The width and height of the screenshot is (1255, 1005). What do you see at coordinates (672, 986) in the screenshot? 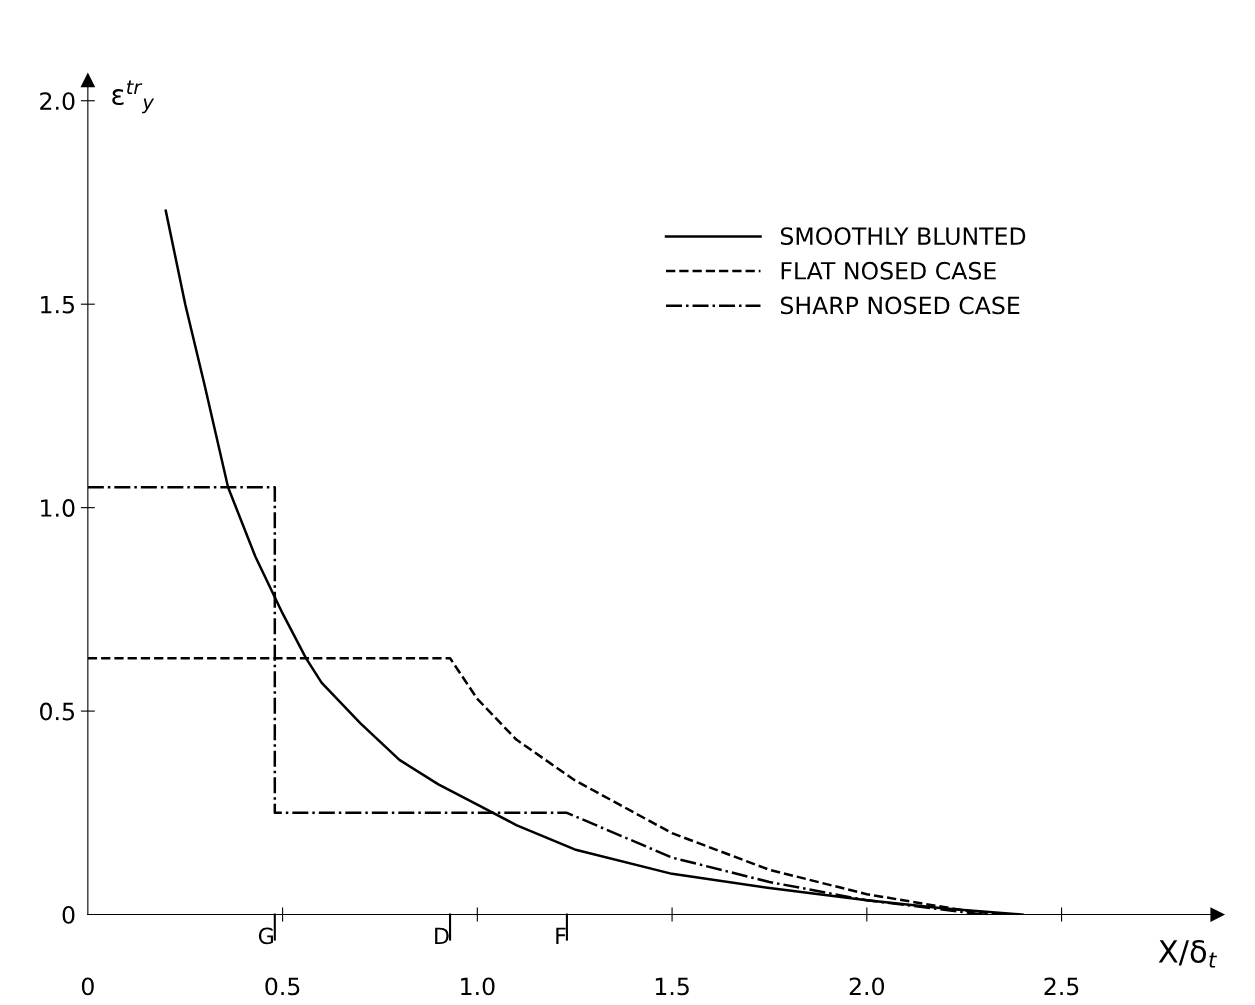
I see `x-tick-label: 1.5` at bounding box center [672, 986].